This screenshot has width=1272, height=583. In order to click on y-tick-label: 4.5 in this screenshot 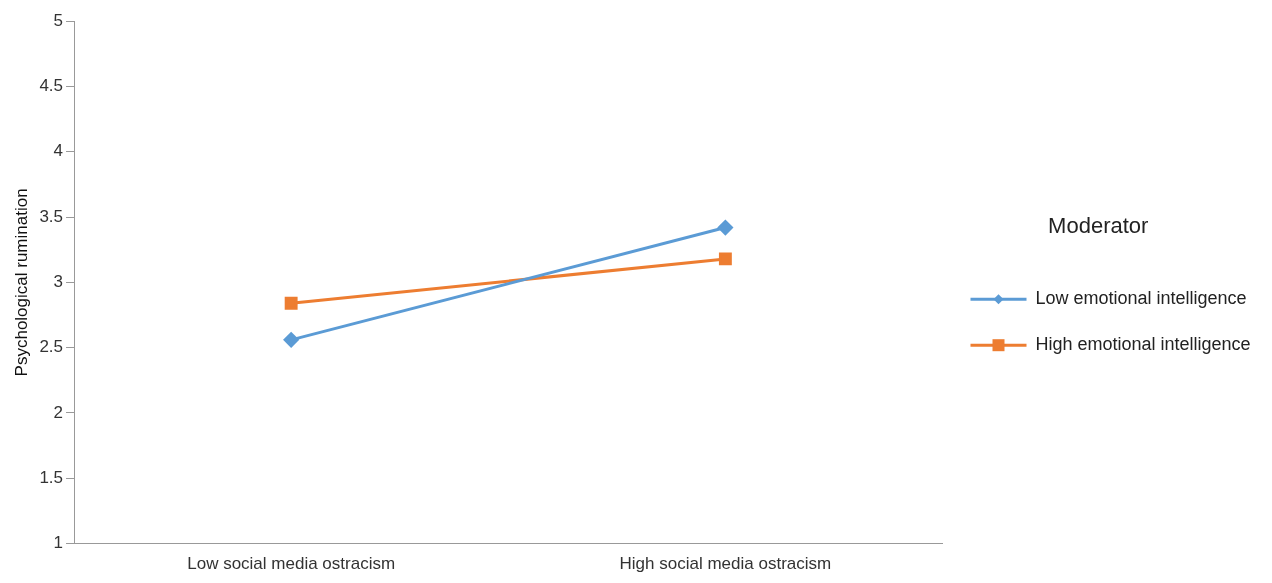, I will do `click(51, 86)`.